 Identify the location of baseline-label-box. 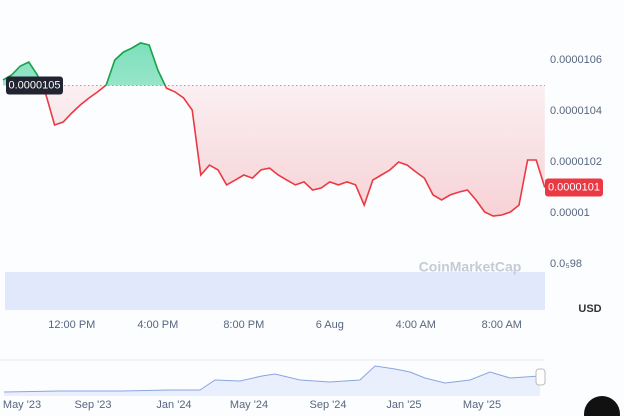
(34, 85).